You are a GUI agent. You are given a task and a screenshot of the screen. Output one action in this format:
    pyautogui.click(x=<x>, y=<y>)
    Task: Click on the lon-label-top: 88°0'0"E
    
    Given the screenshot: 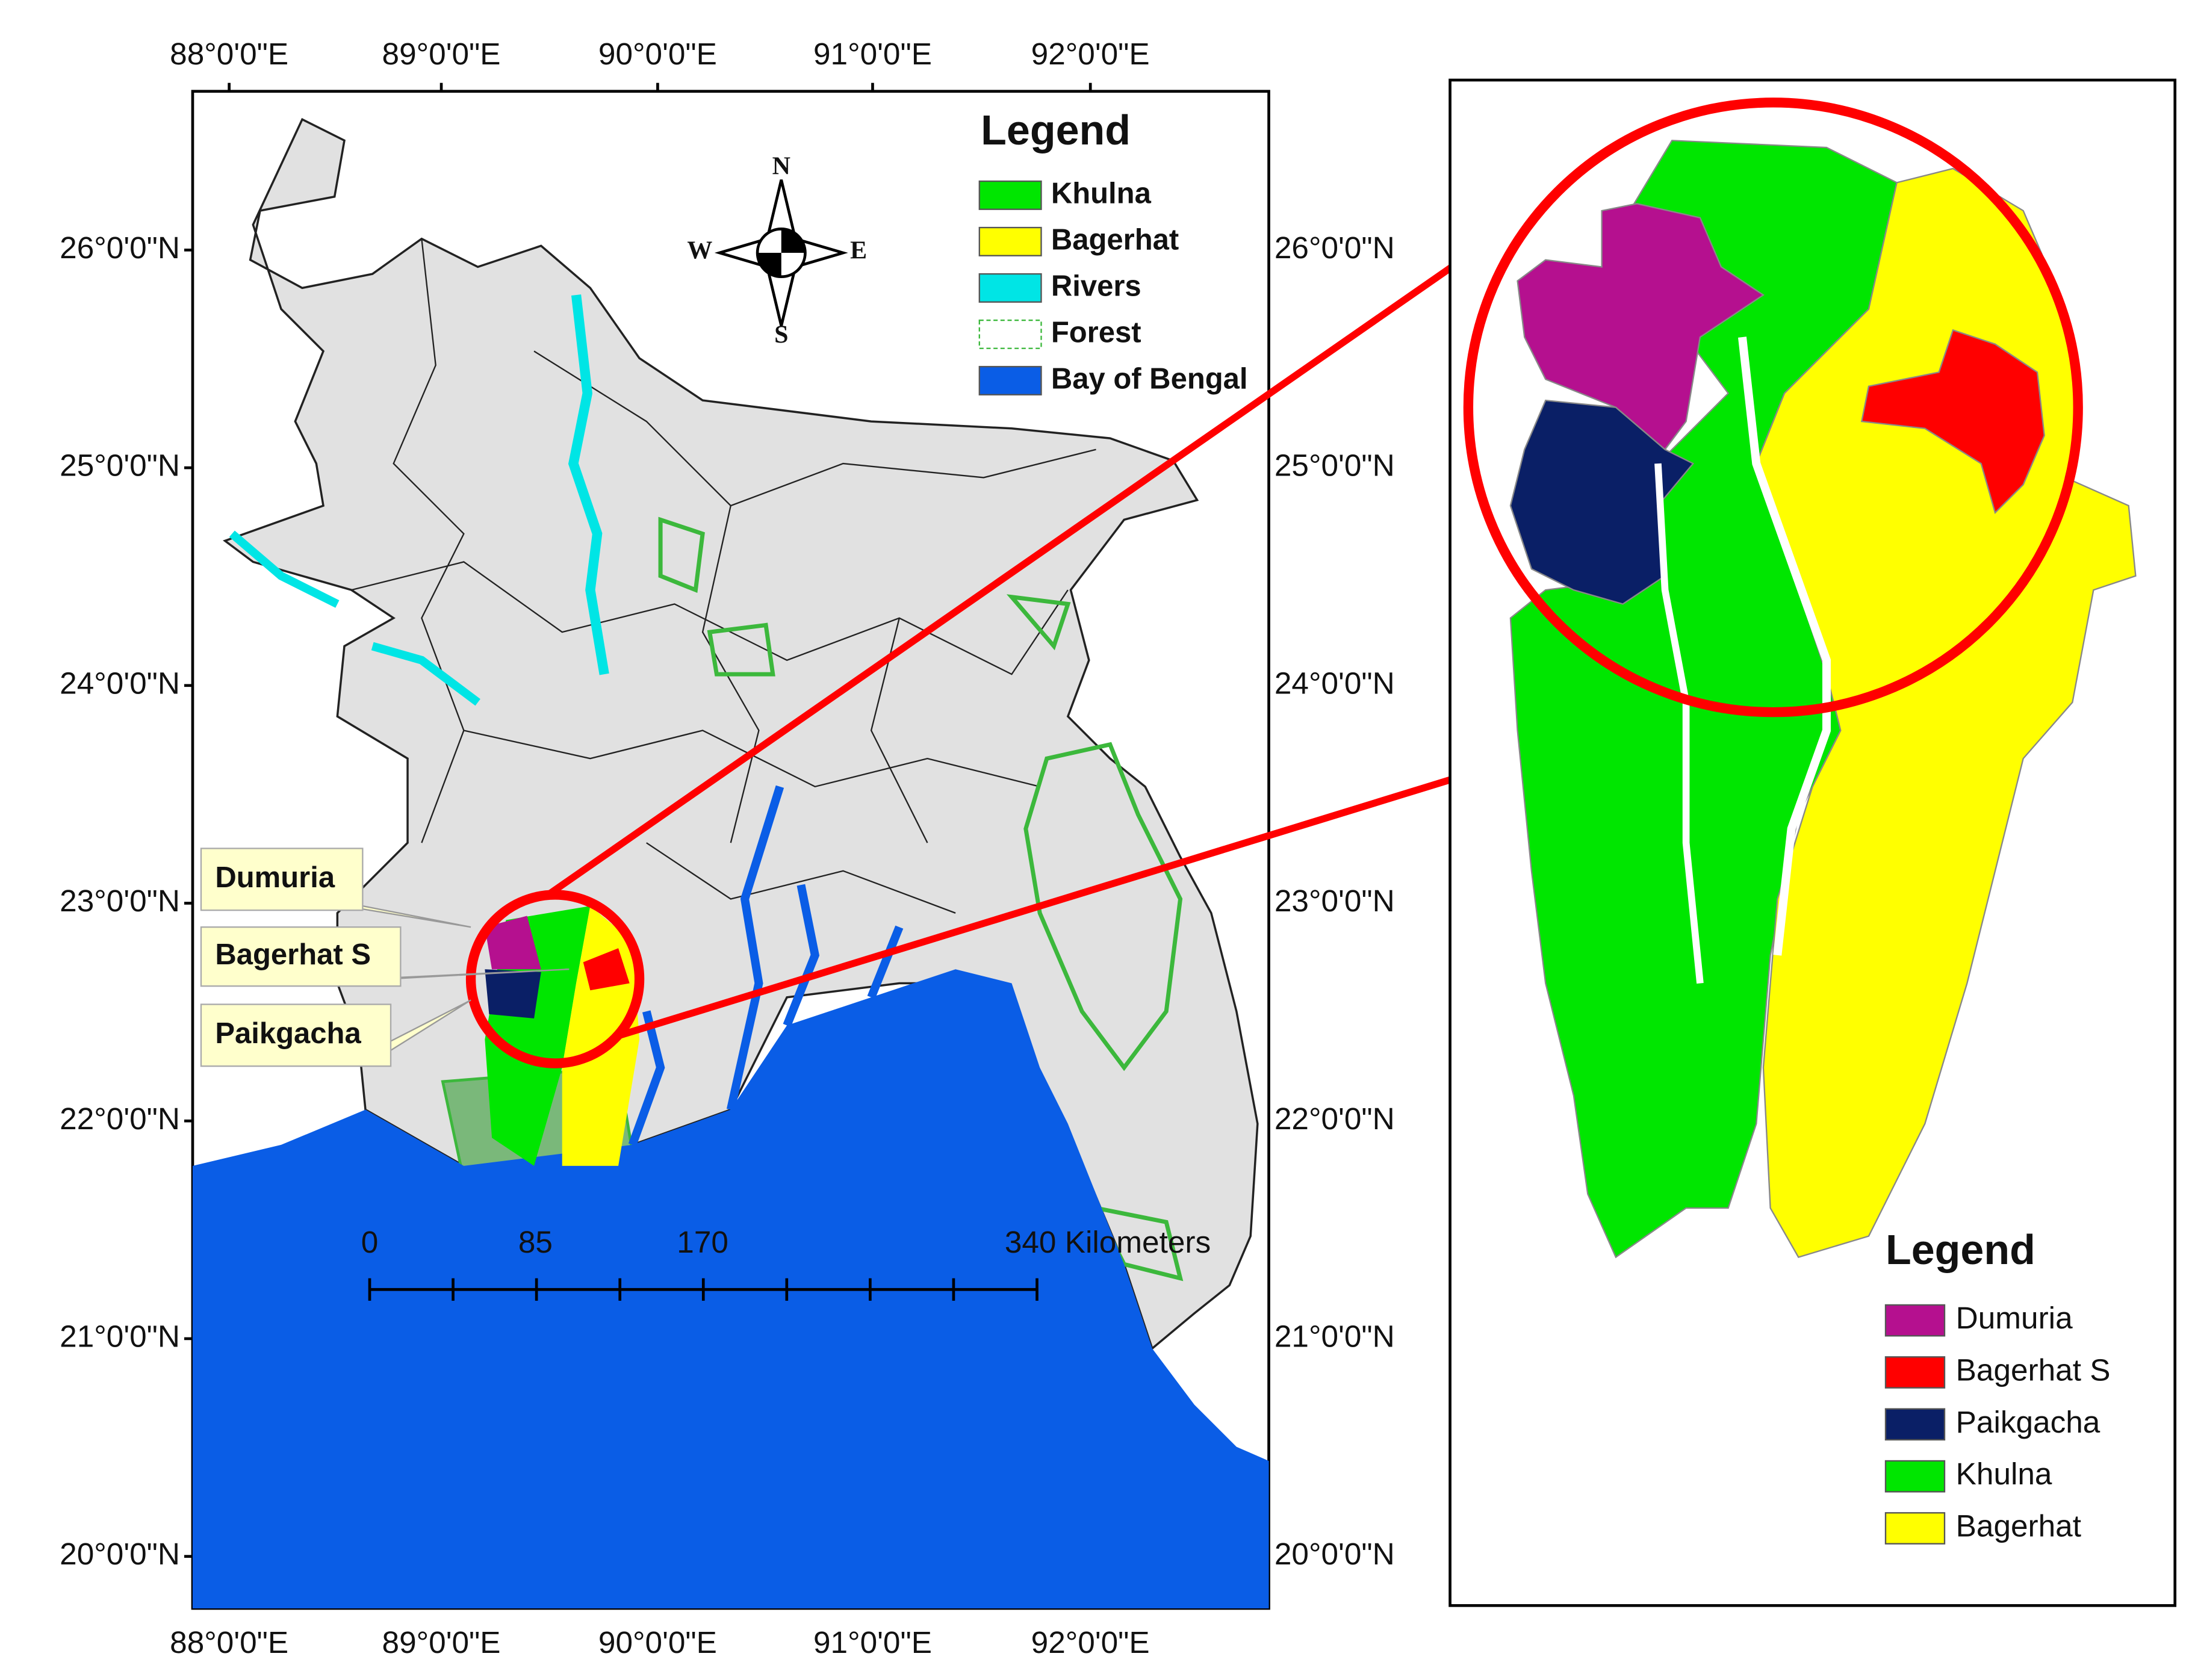 What is the action you would take?
    pyautogui.click(x=229, y=54)
    